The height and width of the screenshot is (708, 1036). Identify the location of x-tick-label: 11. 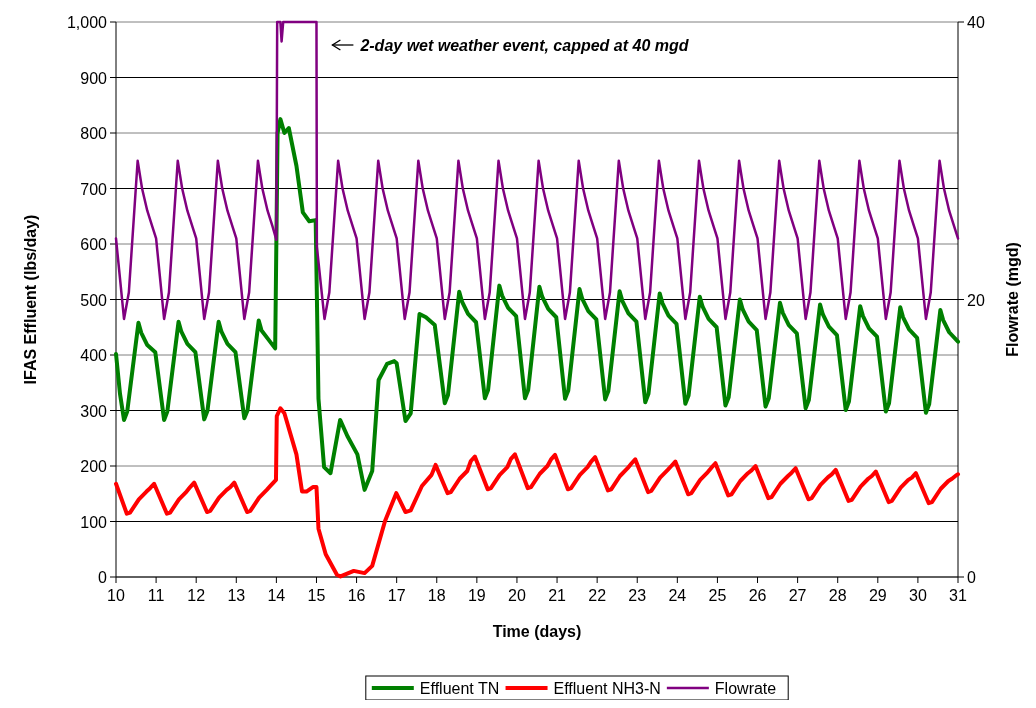
(156, 595).